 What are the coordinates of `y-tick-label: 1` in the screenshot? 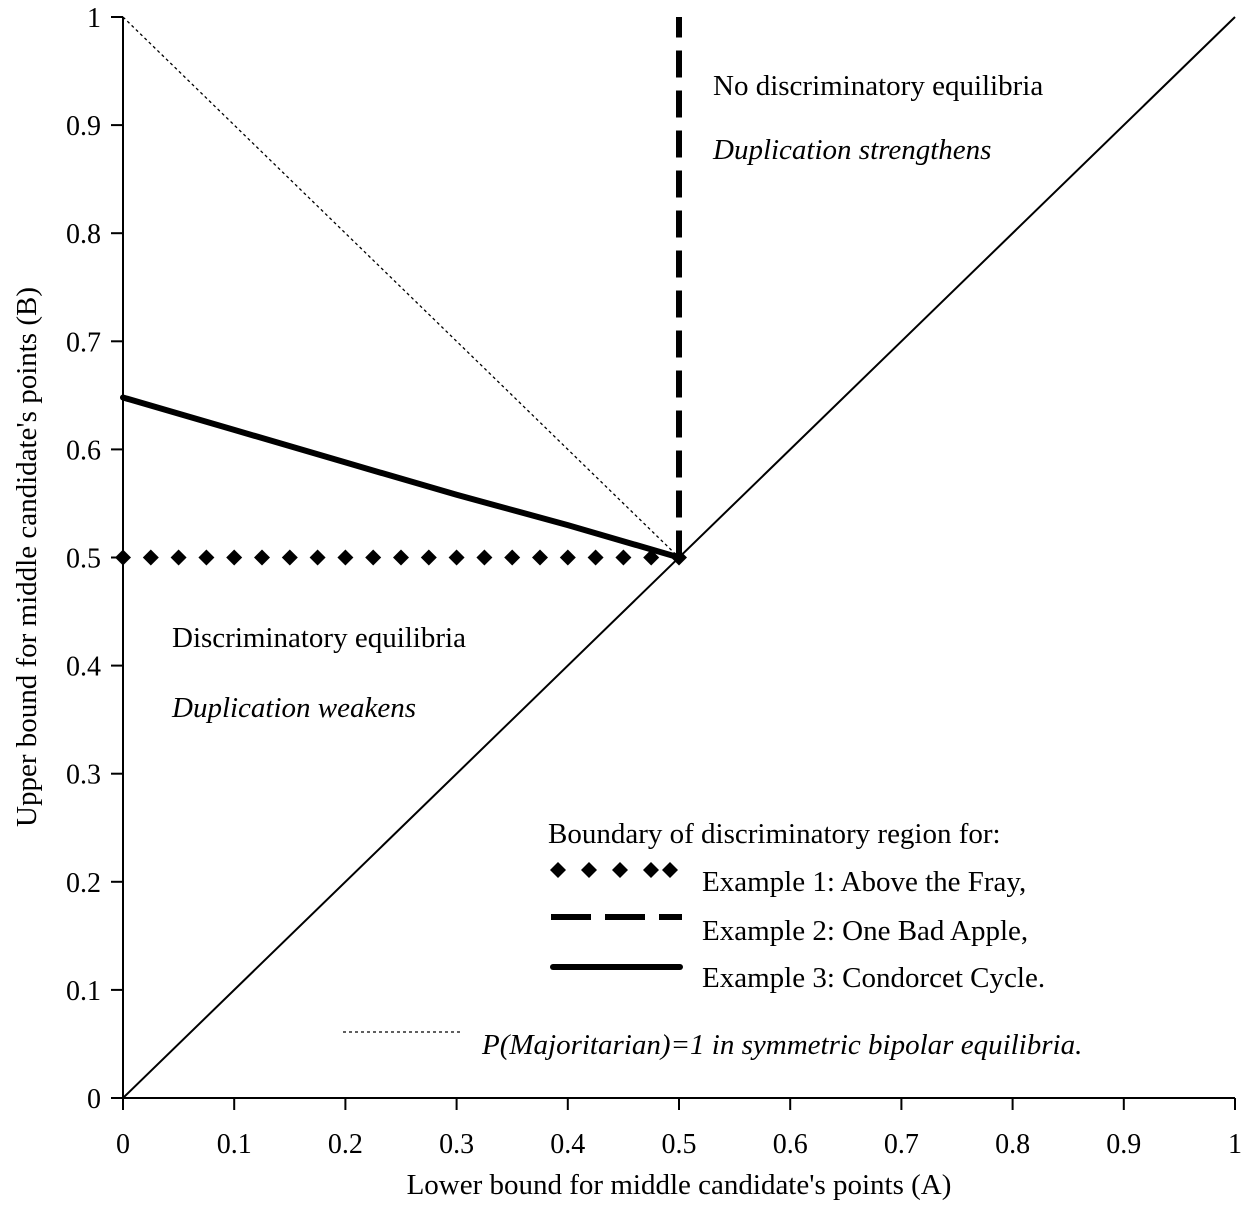 It's located at (94, 18).